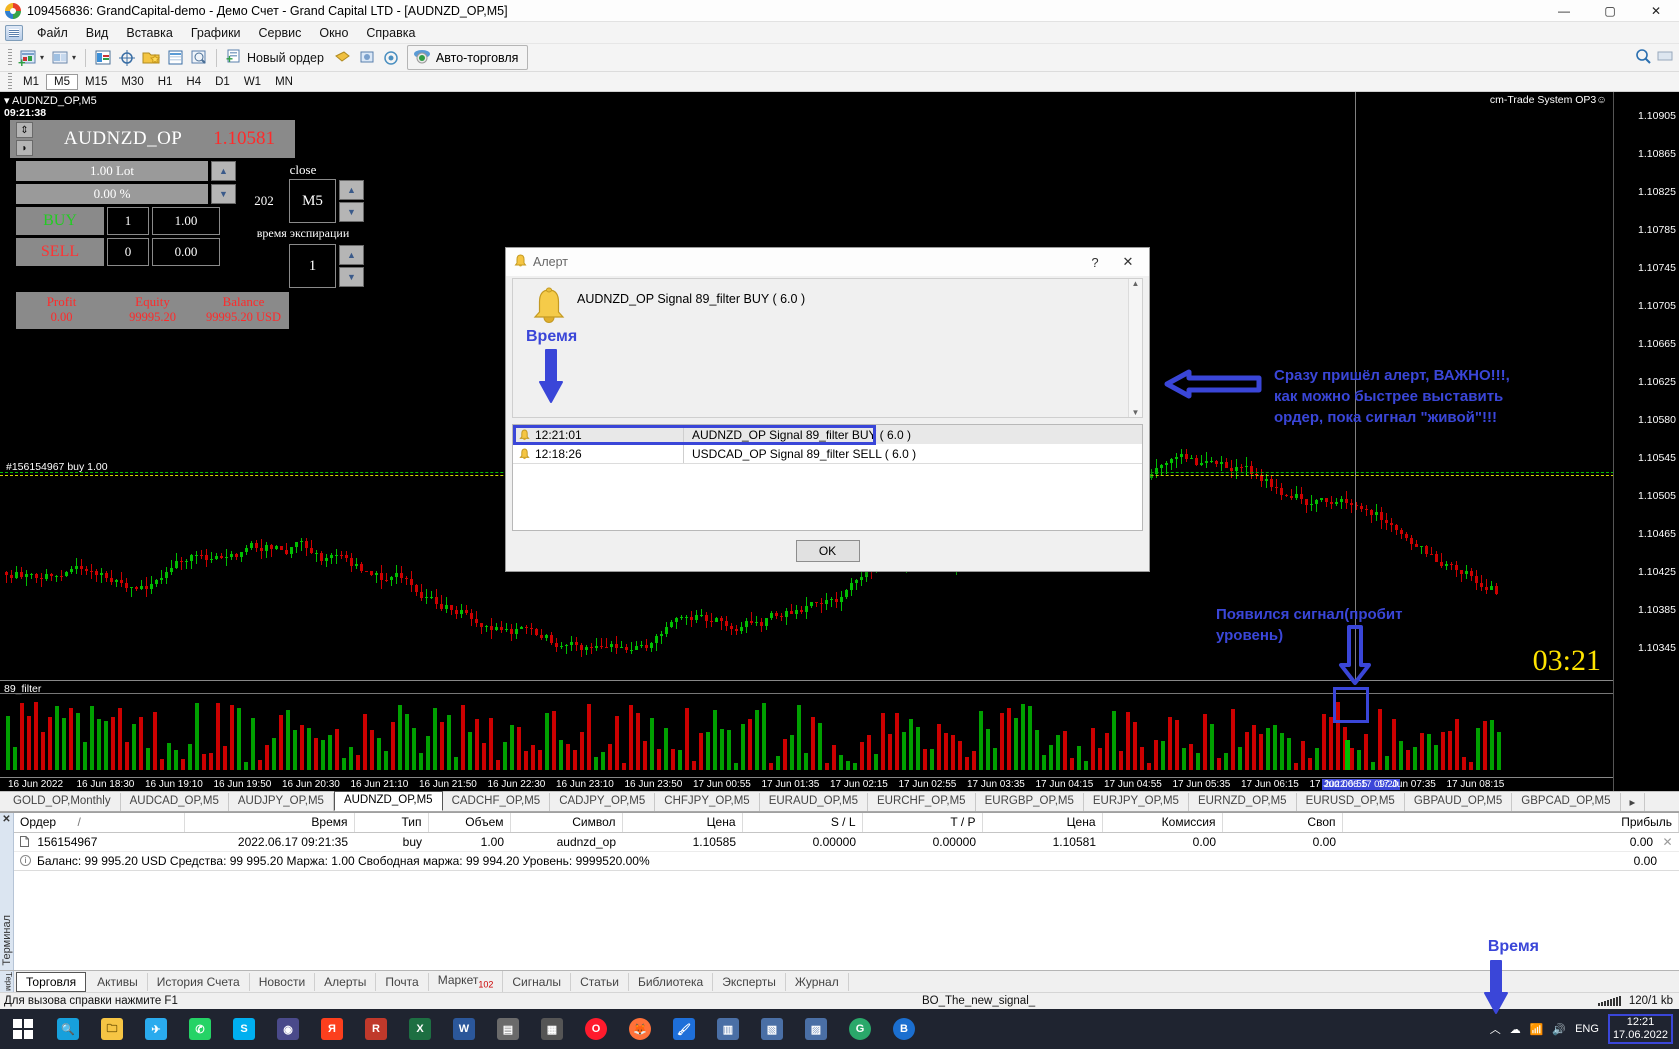 The width and height of the screenshot is (1679, 1049). I want to click on chart-tab: EURNZD_OP,M5, so click(1243, 802).